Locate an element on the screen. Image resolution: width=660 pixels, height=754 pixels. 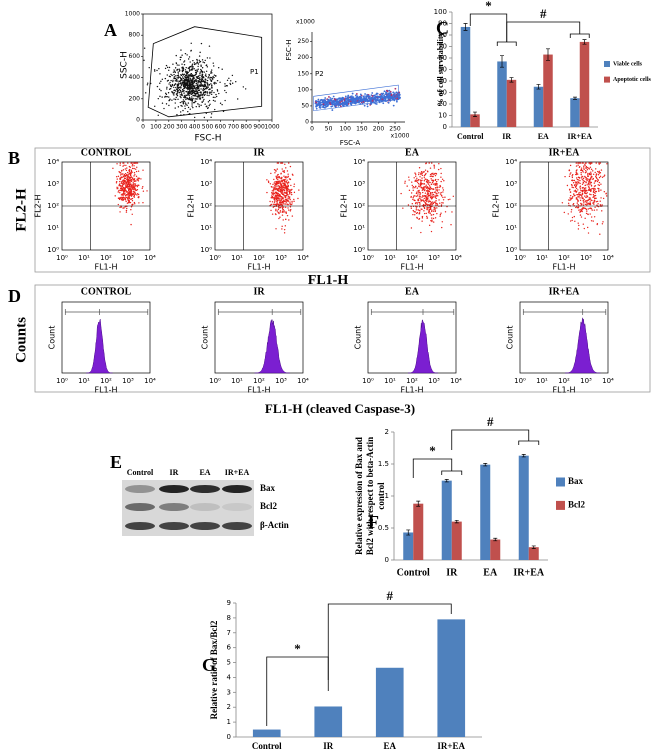
gate is located at coordinates (205, 72).